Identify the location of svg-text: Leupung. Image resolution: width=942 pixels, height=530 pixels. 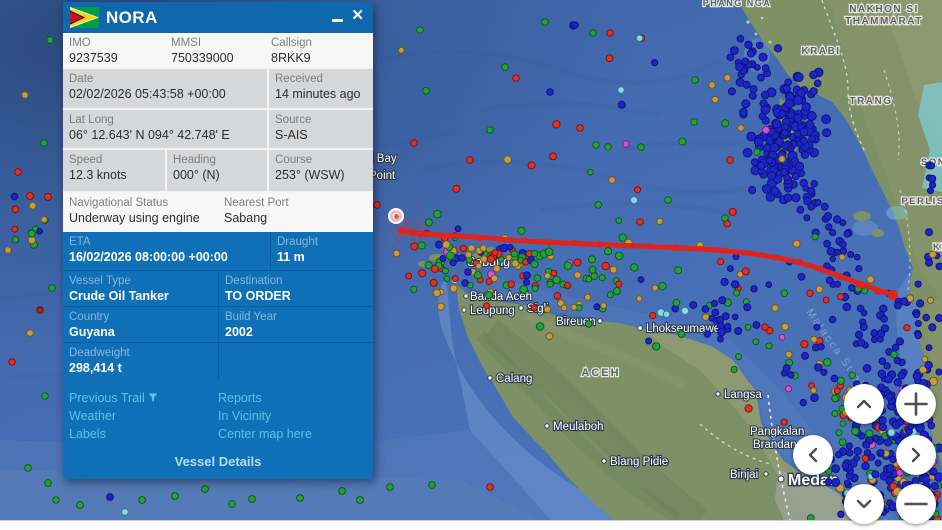
(492, 311).